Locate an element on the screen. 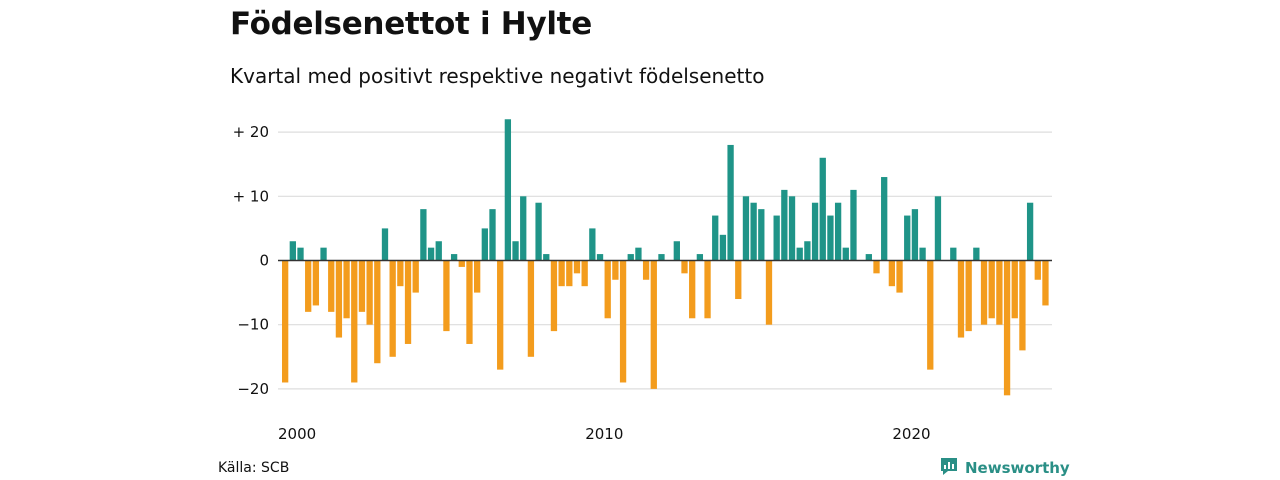 This screenshot has width=1280, height=480. y-tick-labels: + 20 + 10 0 −10 −20 is located at coordinates (251, 260).